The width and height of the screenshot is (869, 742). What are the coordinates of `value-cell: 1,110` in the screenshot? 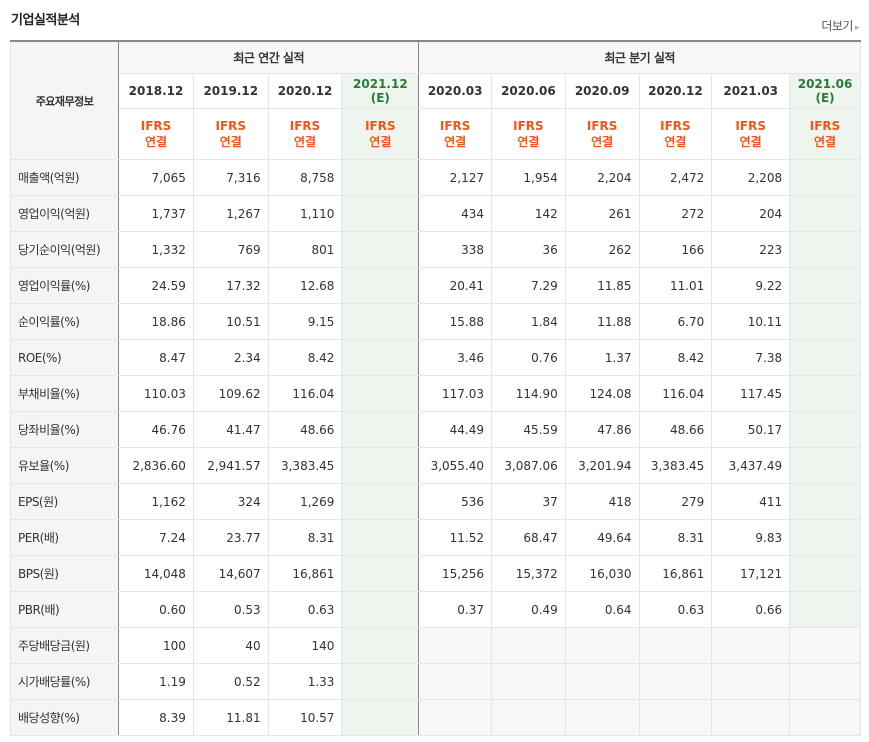 It's located at (305, 213).